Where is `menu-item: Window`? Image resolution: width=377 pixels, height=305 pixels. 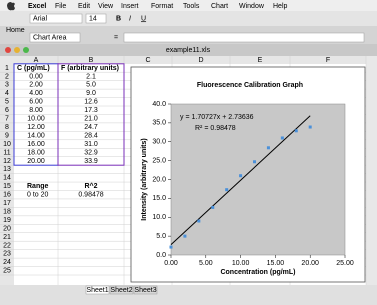 menu-item: Window is located at coordinates (252, 6).